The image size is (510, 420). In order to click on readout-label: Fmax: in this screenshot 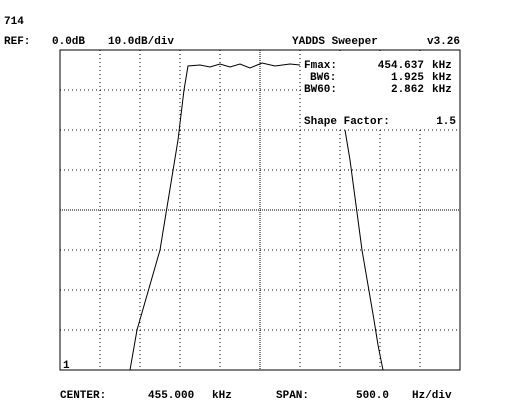, I will do `click(320, 66)`.